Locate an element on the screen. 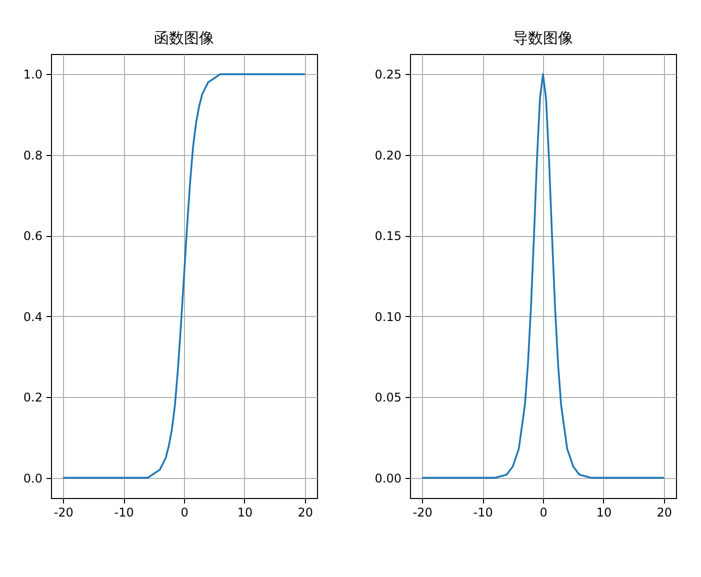 This screenshot has height=577, width=701. y-tick-label: 0.05 is located at coordinates (388, 397).